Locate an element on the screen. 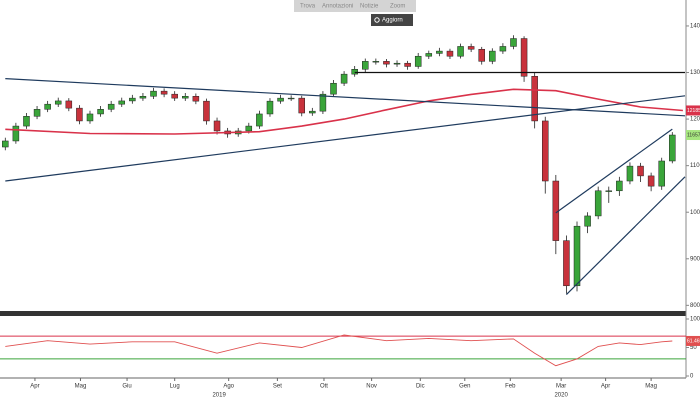 This screenshot has width=700, height=400. x-tick-label: Nov is located at coordinates (371, 387).